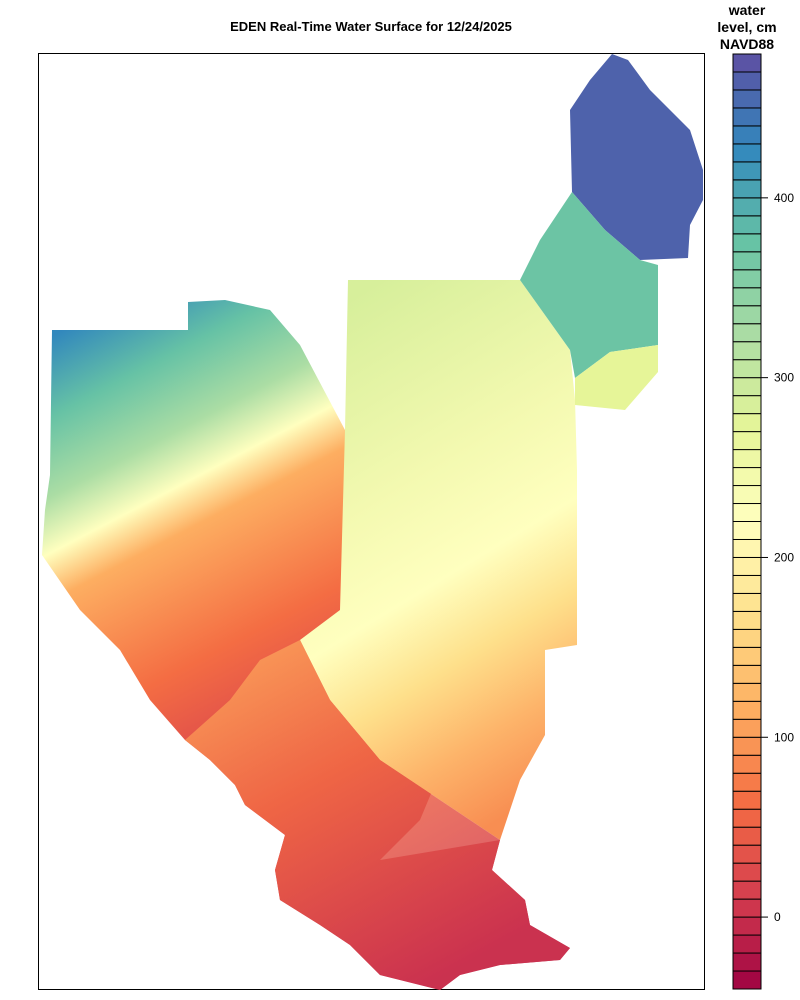 The width and height of the screenshot is (800, 1000). I want to click on colorbar: 0 100 200 300 400, so click(763, 521).